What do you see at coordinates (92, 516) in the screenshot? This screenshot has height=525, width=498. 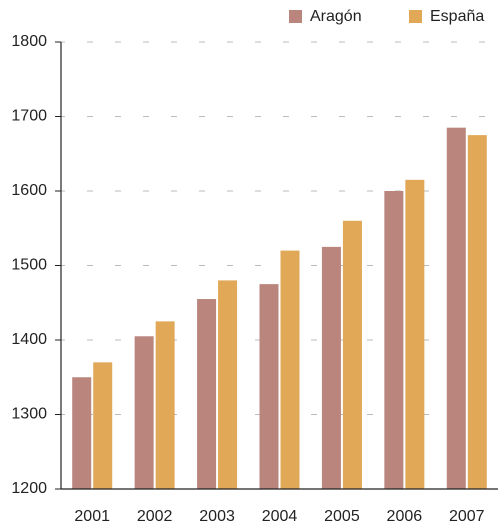 I see `x-tick-label: 2001` at bounding box center [92, 516].